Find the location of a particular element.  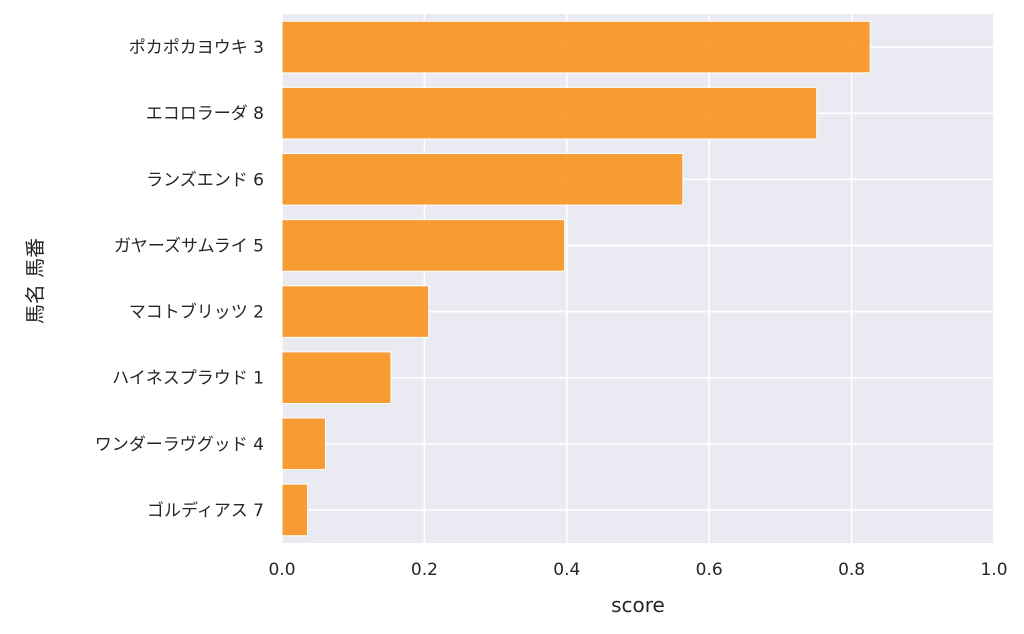

x-tick-label: 0.4 is located at coordinates (566, 570).